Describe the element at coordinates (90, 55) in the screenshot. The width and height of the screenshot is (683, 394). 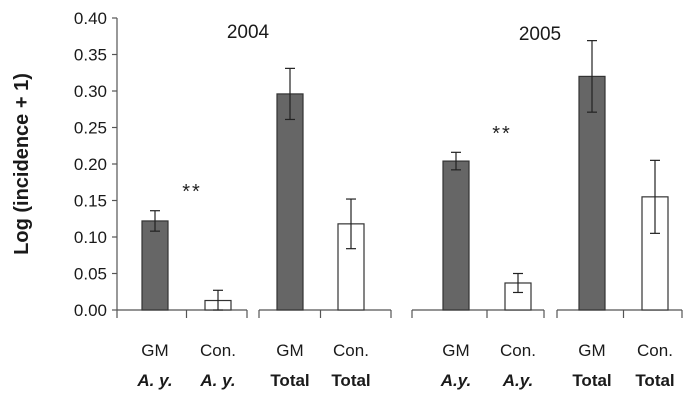
I see `y-tick-label: 0.35` at that location.